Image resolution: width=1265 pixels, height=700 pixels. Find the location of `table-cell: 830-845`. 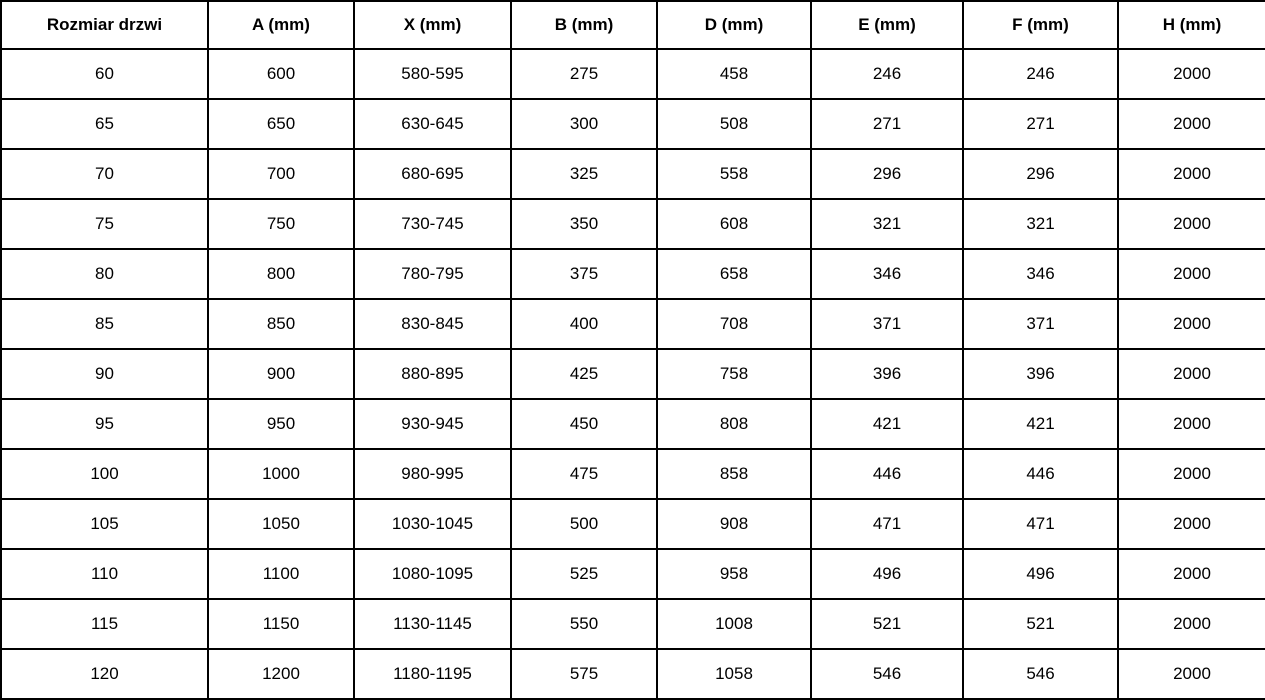

table-cell: 830-845 is located at coordinates (432, 324).